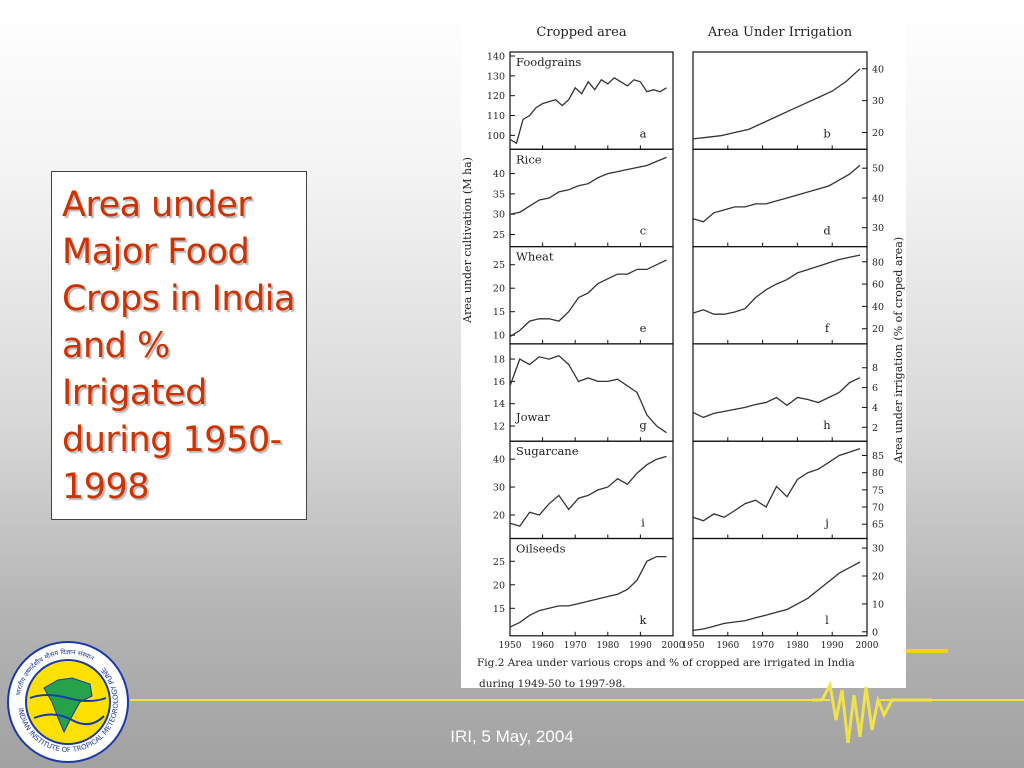  What do you see at coordinates (588, 491) in the screenshot?
I see `series-line-i` at bounding box center [588, 491].